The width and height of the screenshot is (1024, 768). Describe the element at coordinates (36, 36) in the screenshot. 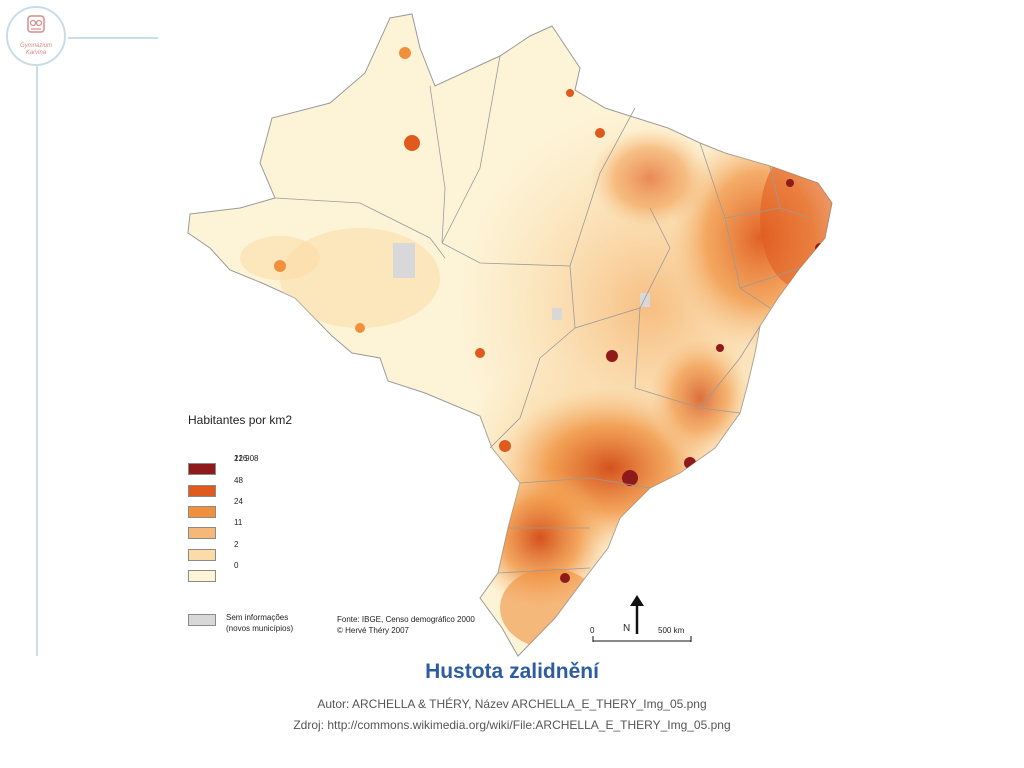

I see `school-logo` at that location.